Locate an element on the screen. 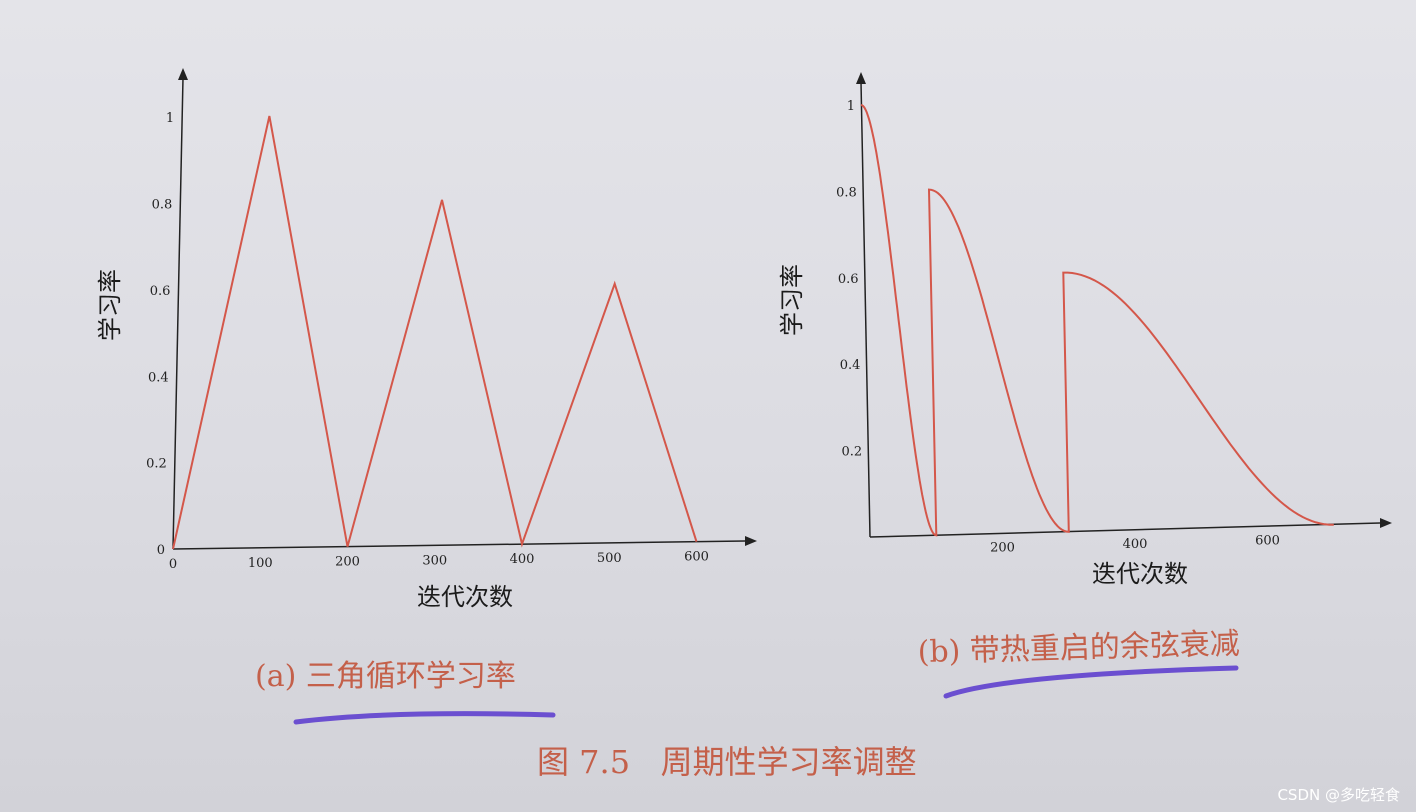 This screenshot has width=1416, height=812. chart-a-y-tick-label: 0.8 is located at coordinates (162, 205).